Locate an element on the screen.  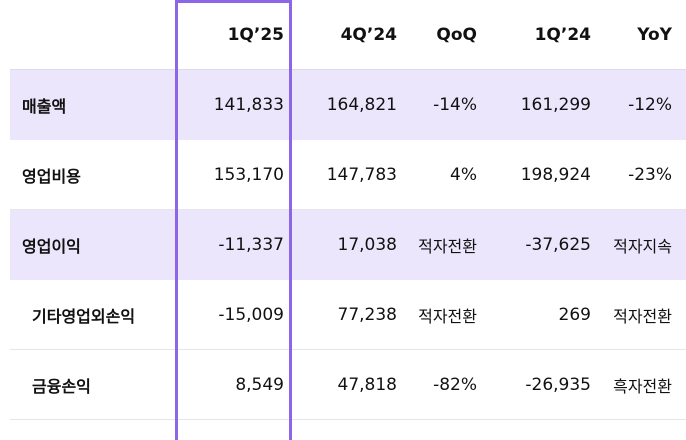
header-1q24: 1Q’24 is located at coordinates (562, 34).